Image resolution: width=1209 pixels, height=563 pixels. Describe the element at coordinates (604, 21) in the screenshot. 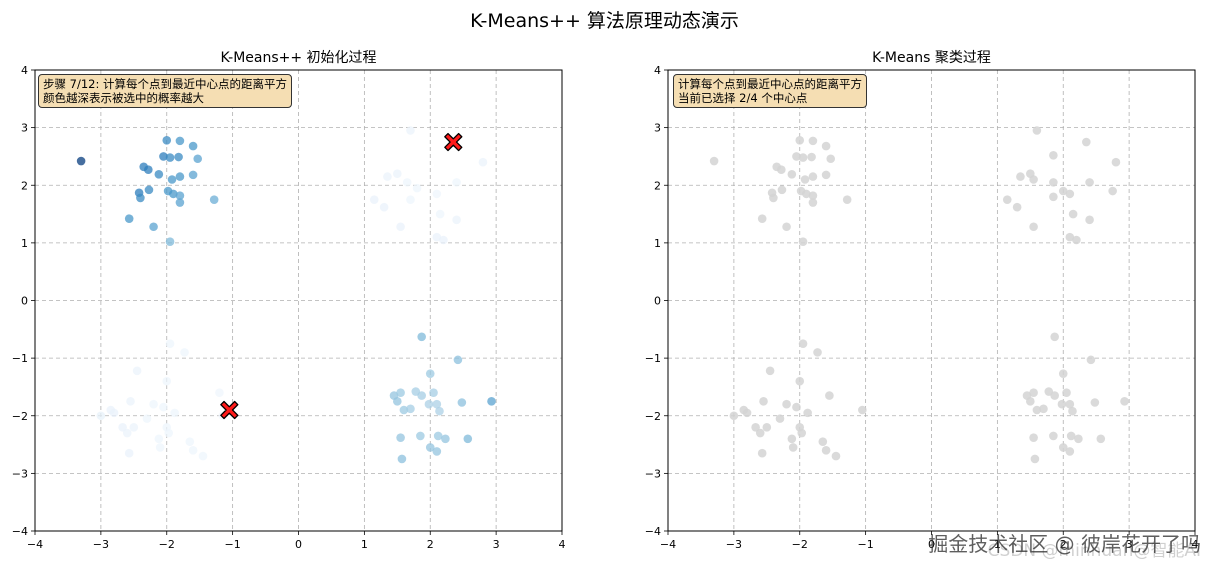

I see `figure-title: K-Means++ 算法原理动态演示` at that location.